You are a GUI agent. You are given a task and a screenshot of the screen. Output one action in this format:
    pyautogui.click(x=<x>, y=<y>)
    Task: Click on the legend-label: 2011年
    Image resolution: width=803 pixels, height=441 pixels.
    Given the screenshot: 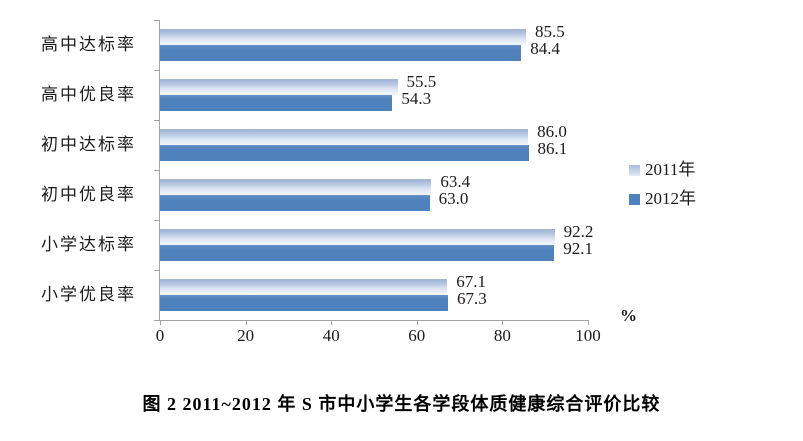 What is the action you would take?
    pyautogui.click(x=670, y=169)
    